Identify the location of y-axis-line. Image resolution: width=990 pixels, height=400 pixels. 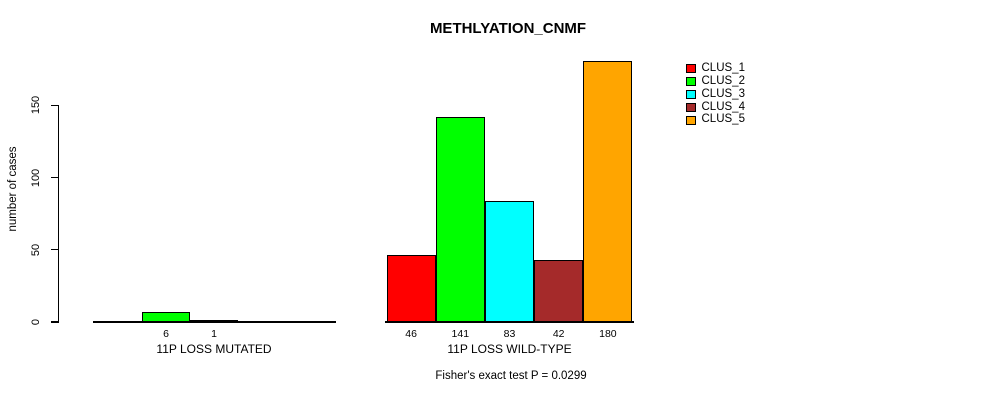
(58, 214).